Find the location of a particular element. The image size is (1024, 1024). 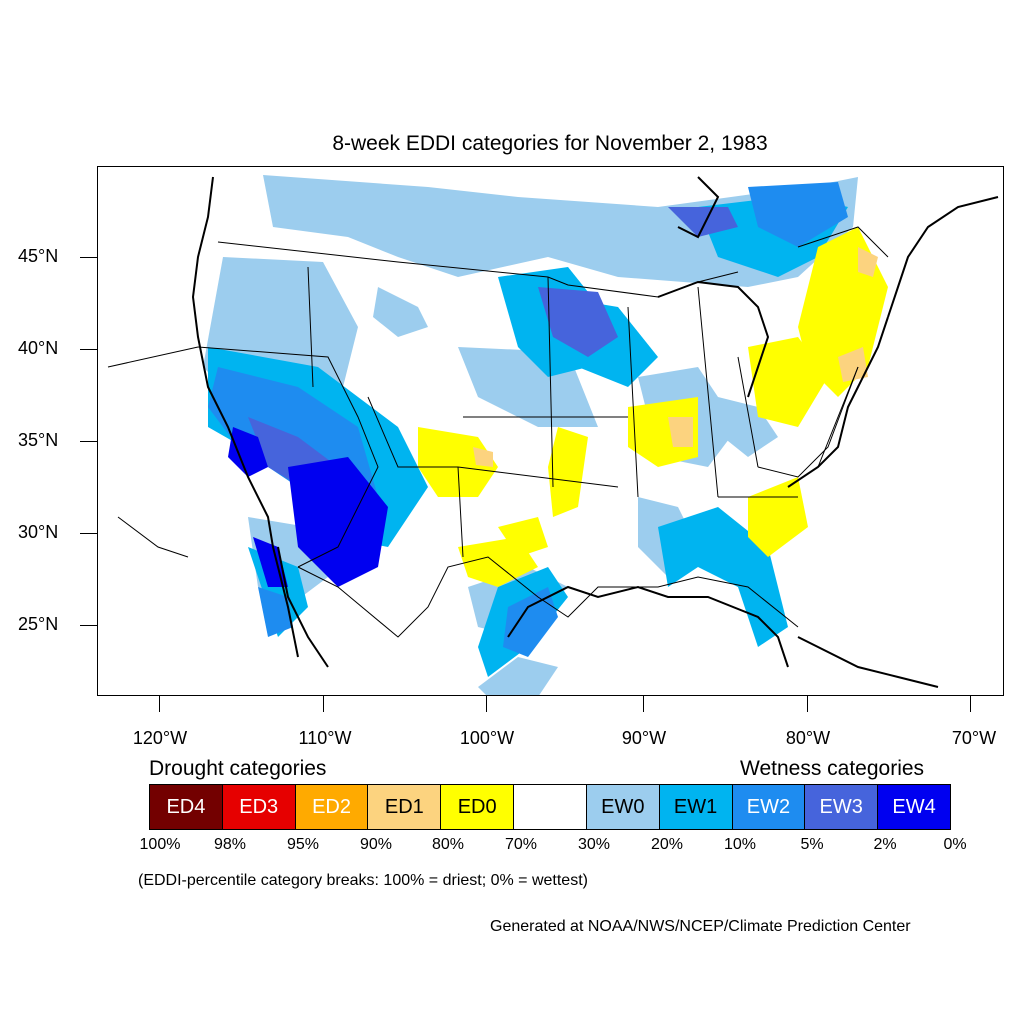

legend-normal is located at coordinates (550, 807).